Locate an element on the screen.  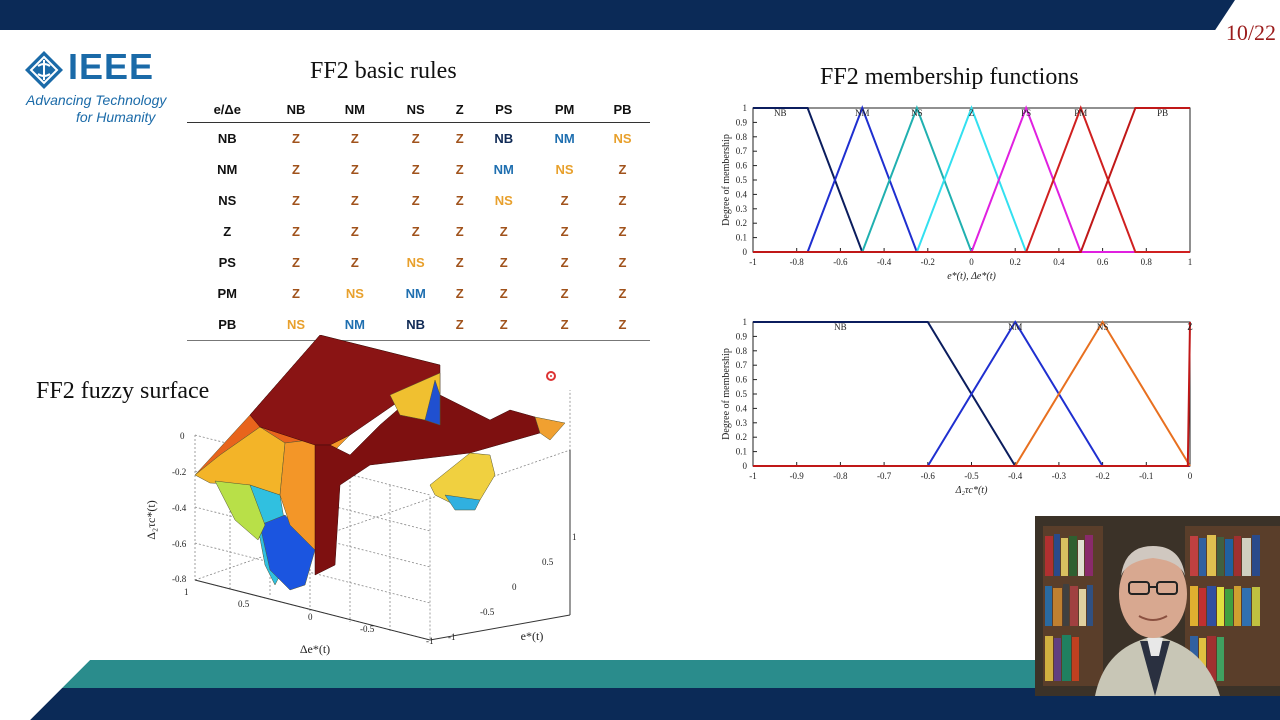
x-tick-label: 0.4 is located at coordinates (1059, 262).